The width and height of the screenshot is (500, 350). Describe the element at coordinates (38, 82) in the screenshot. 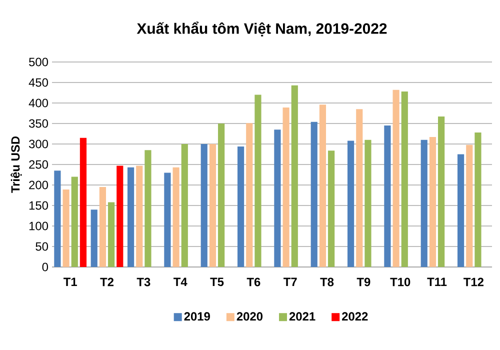

I see `y-tick-label: 450` at that location.